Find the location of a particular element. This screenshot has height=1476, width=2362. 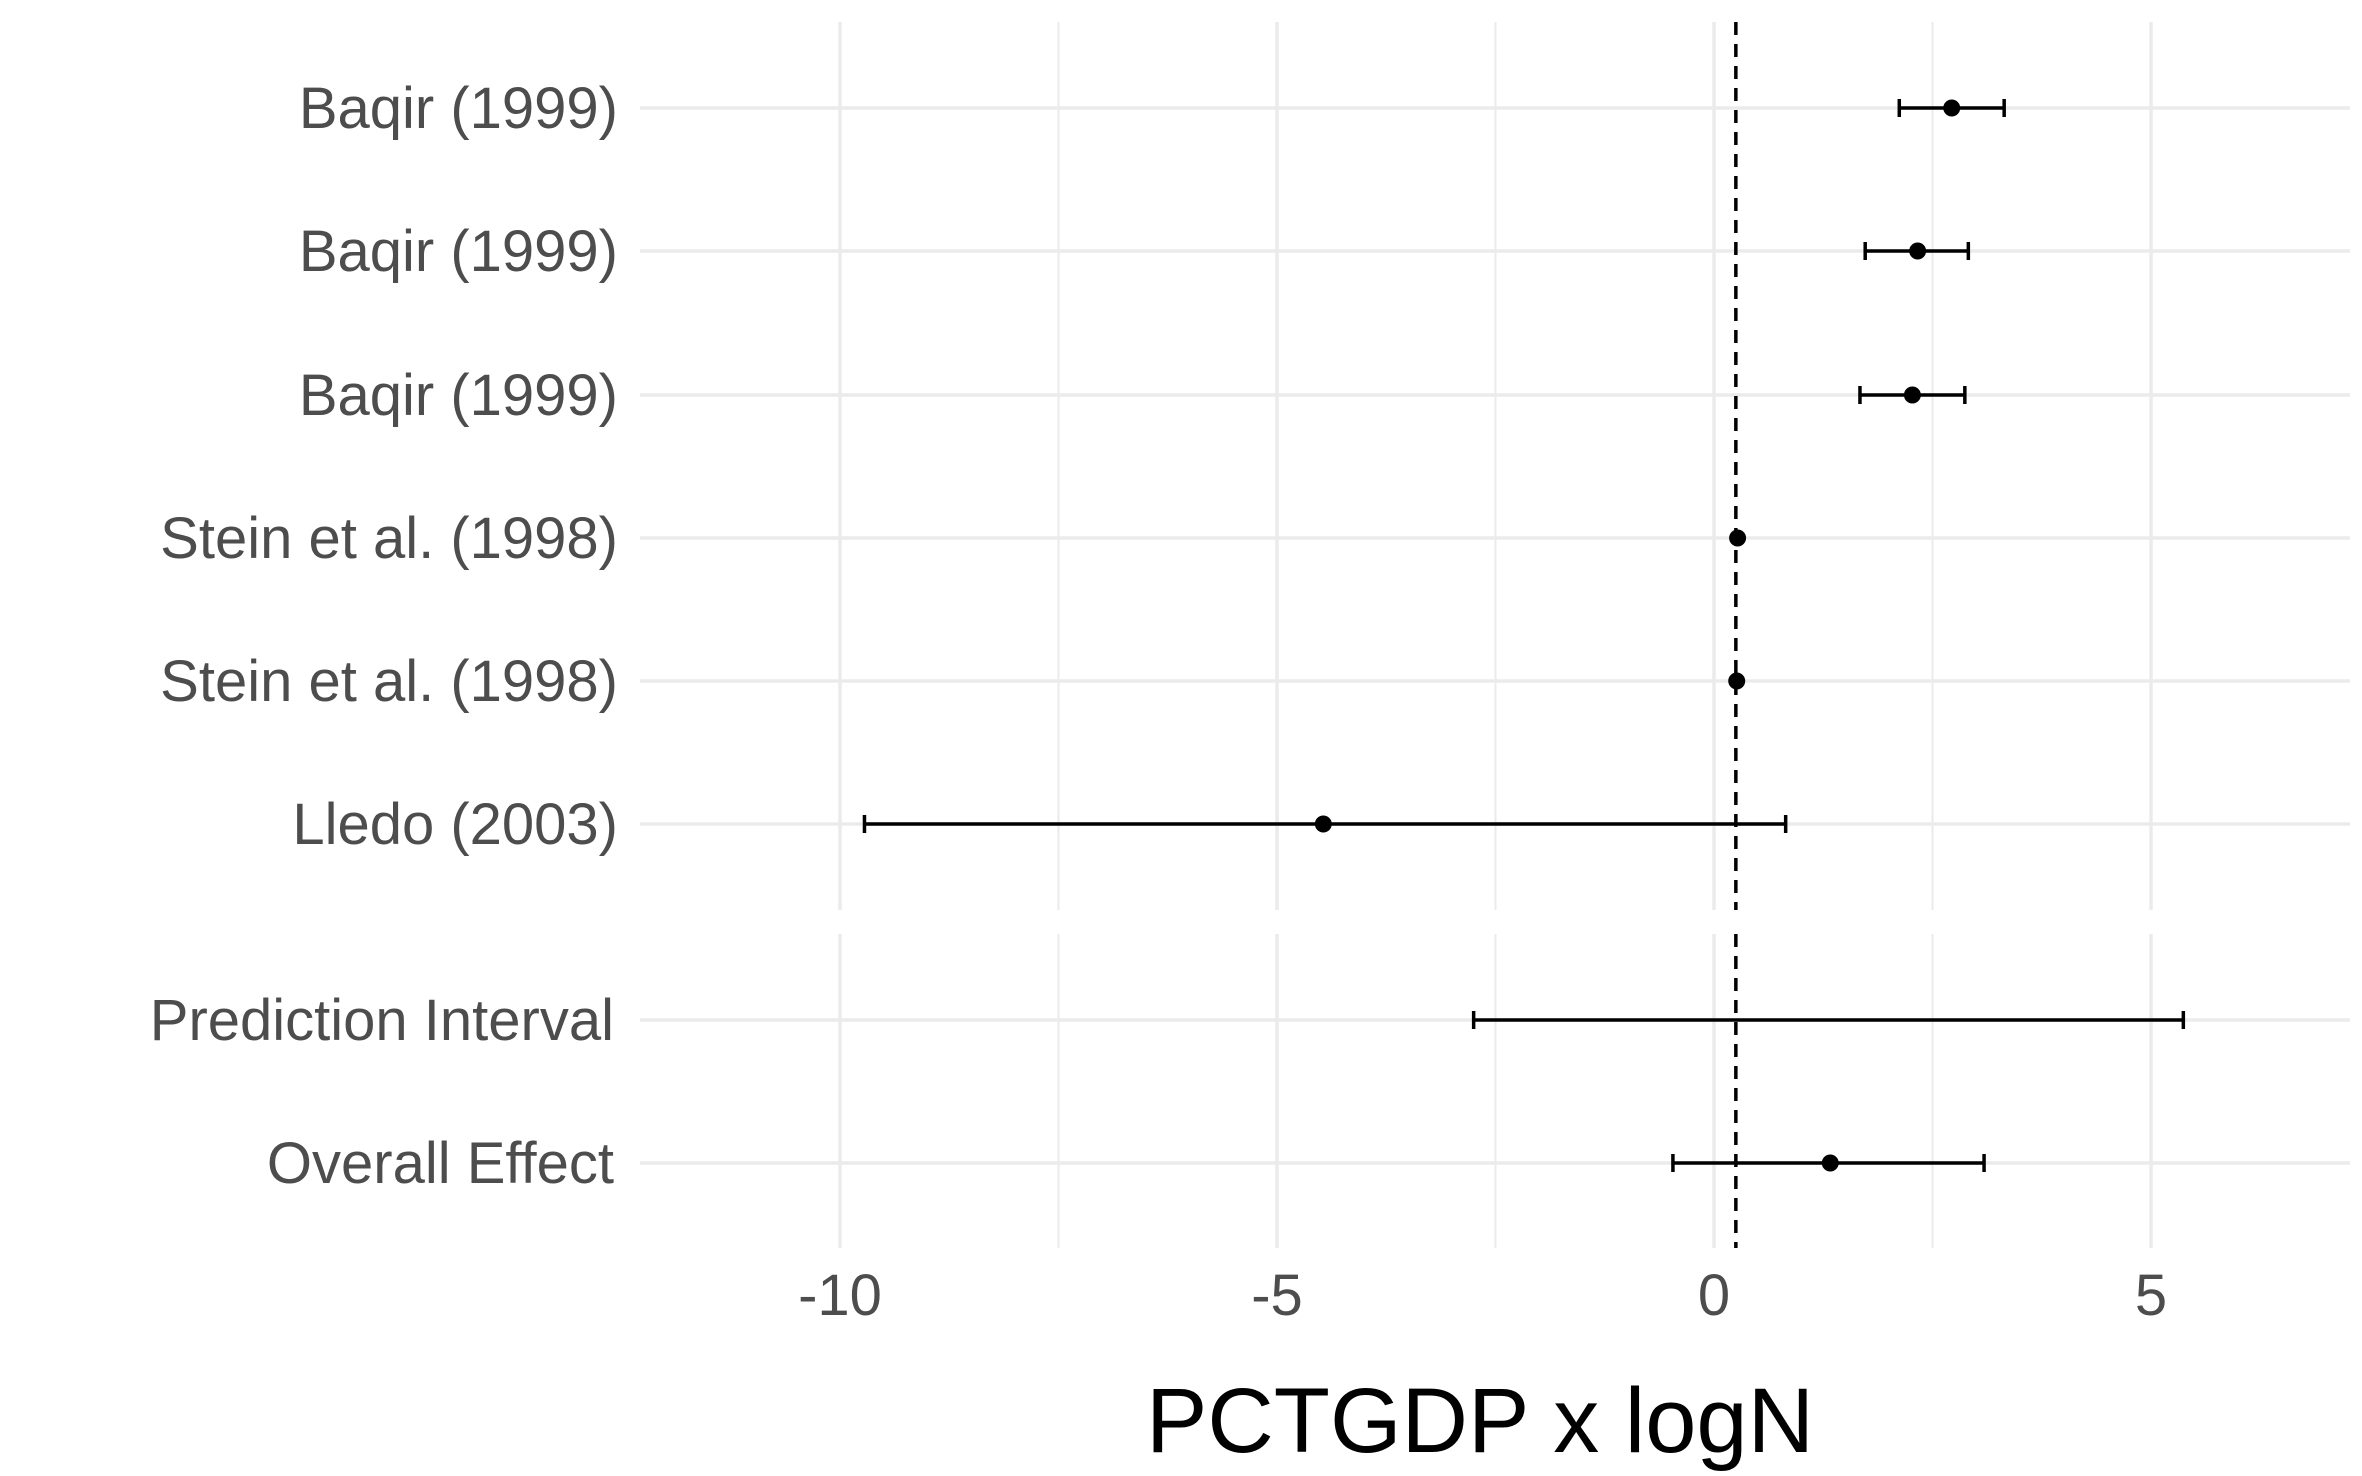

x-tick-label: -10 is located at coordinates (840, 1295).